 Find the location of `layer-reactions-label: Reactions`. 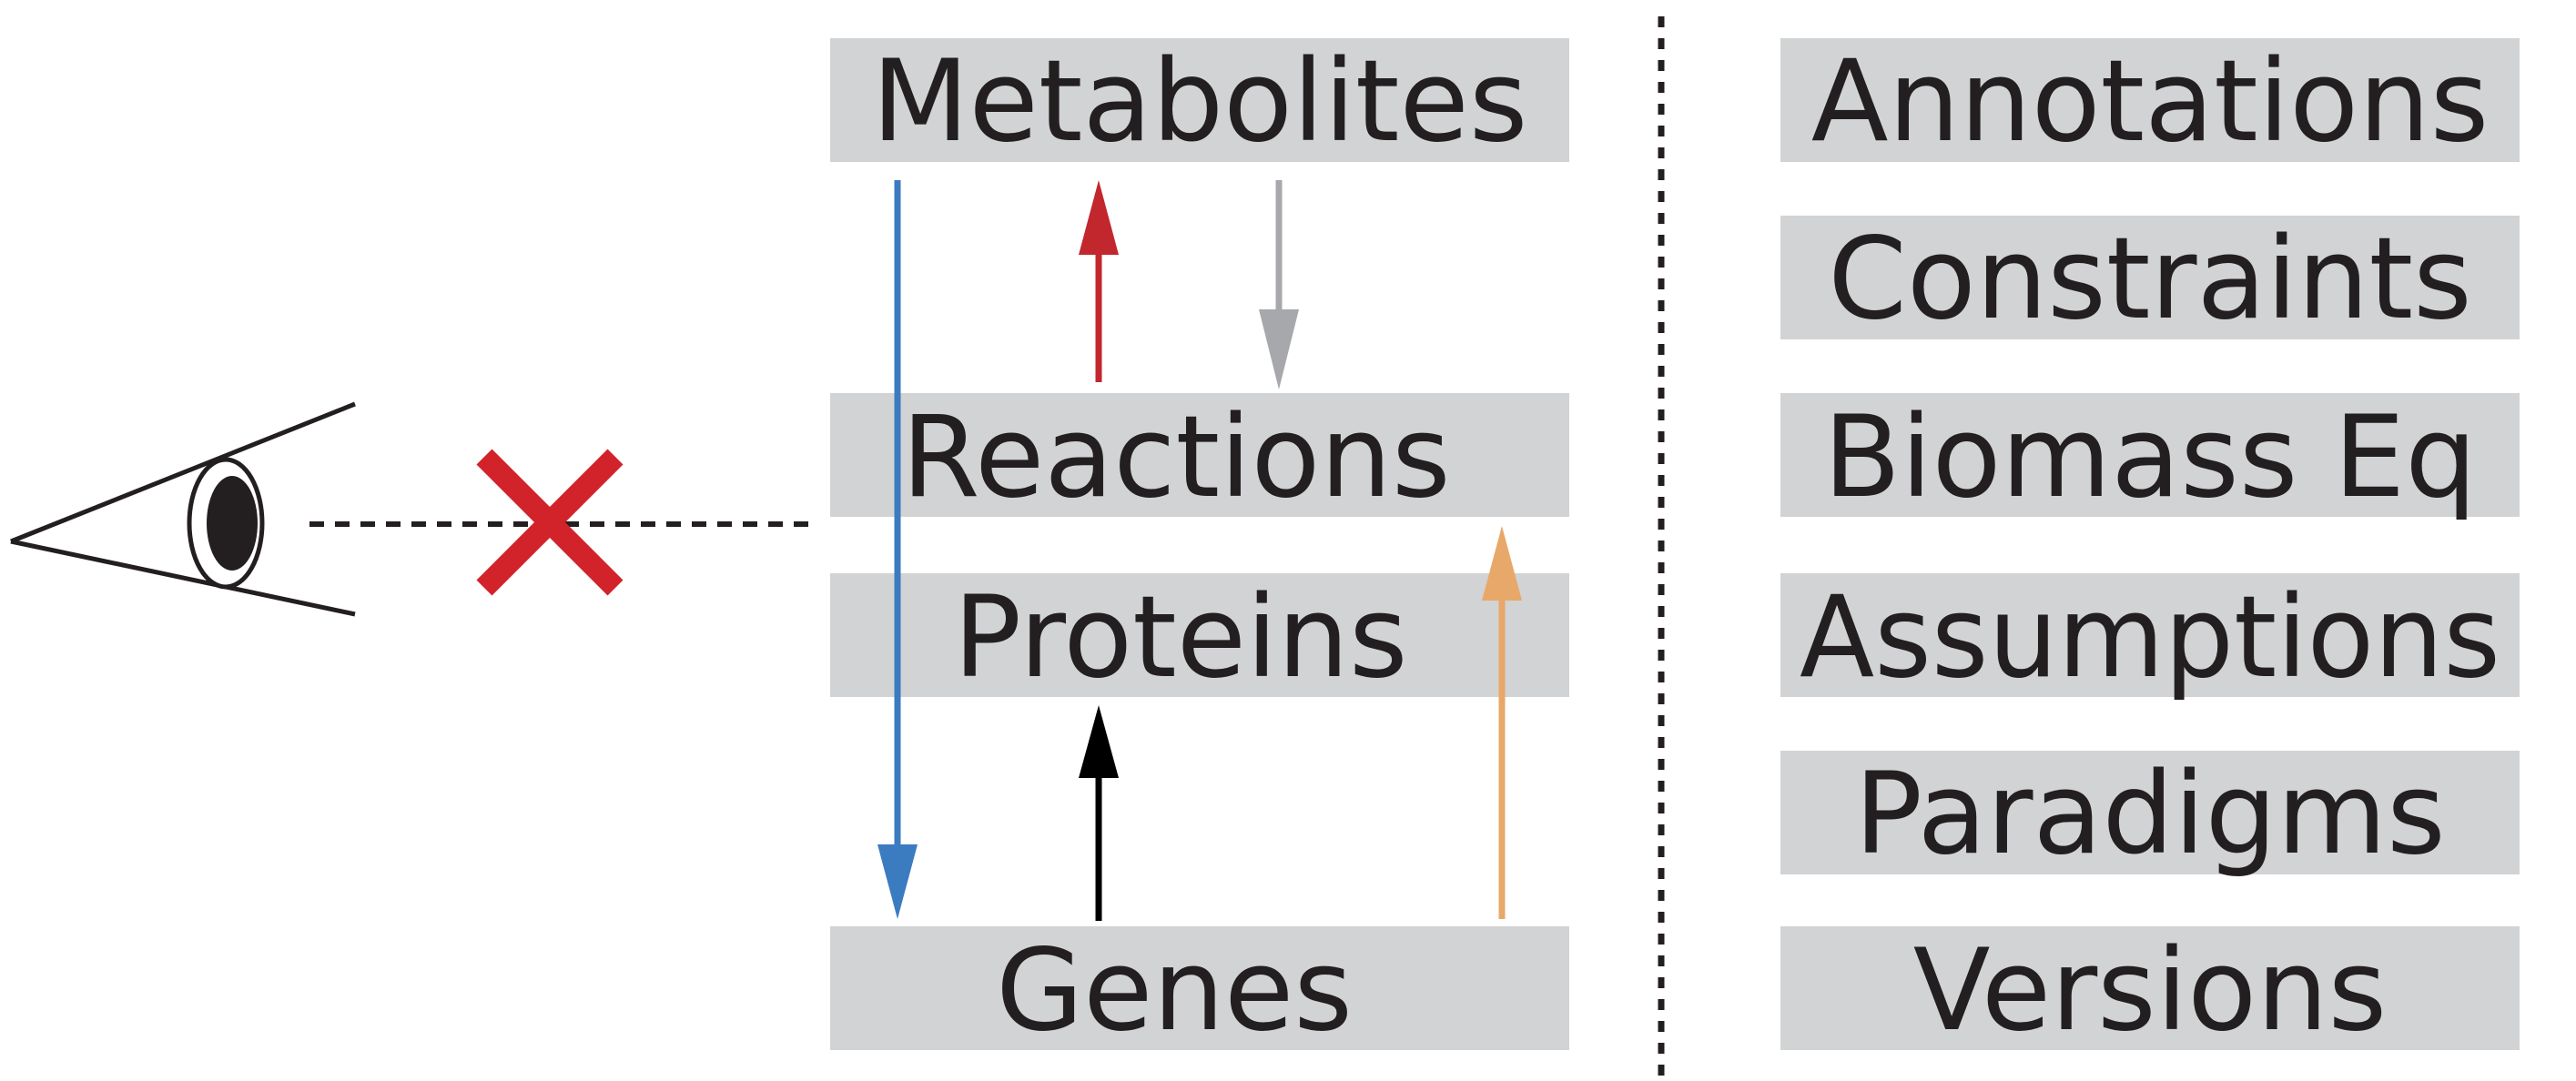

layer-reactions-label: Reactions is located at coordinates (1175, 458).